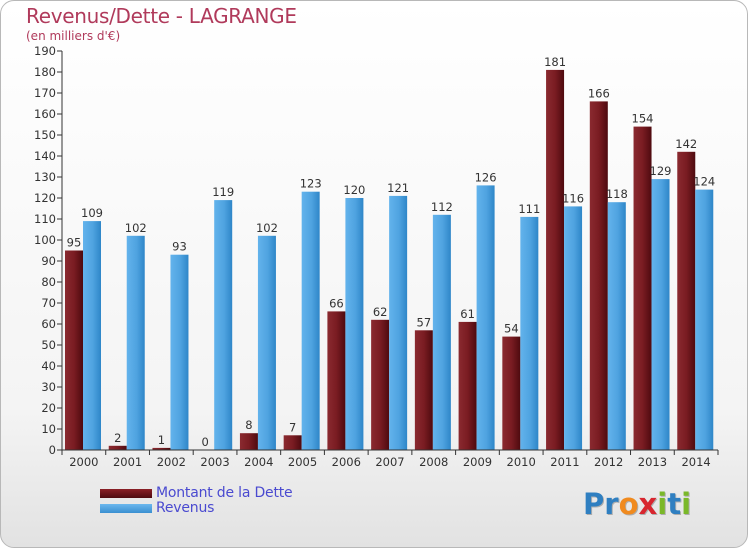 Image resolution: width=750 pixels, height=550 pixels. What do you see at coordinates (45, 93) in the screenshot?
I see `y-tick-label: 170` at bounding box center [45, 93].